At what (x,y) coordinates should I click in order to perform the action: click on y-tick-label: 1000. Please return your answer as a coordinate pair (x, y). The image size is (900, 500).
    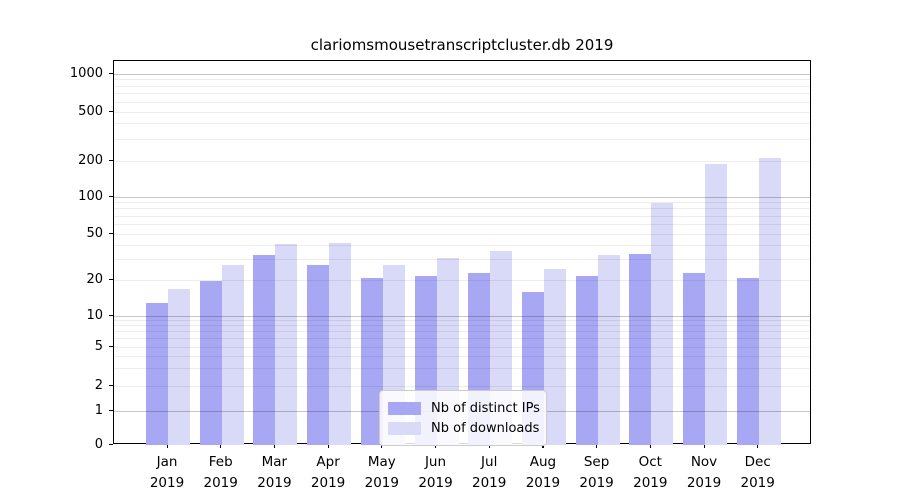
    Looking at the image, I should click on (86, 73).